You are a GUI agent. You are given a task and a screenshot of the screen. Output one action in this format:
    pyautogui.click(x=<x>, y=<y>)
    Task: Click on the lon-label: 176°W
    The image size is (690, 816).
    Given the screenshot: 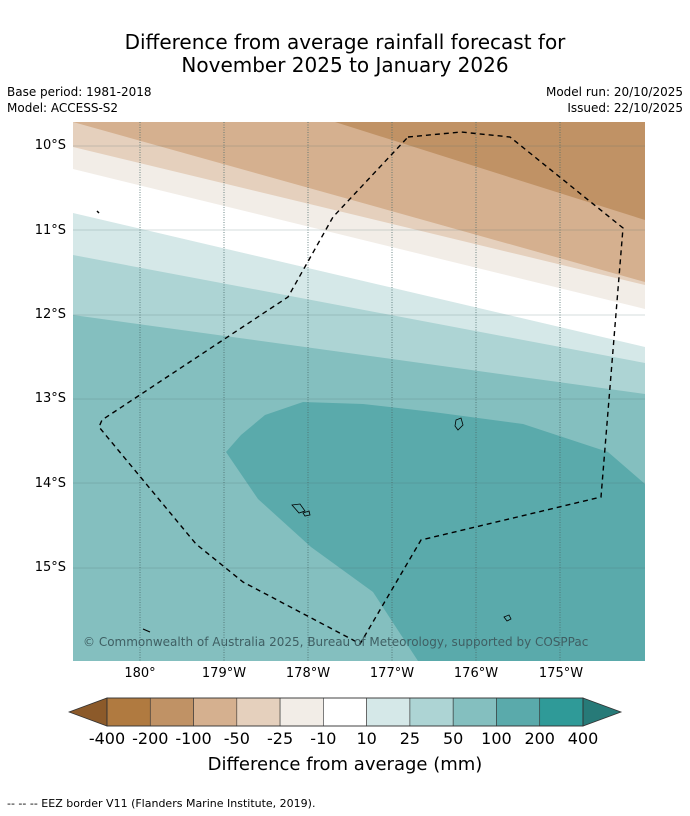 What is the action you would take?
    pyautogui.click(x=476, y=673)
    